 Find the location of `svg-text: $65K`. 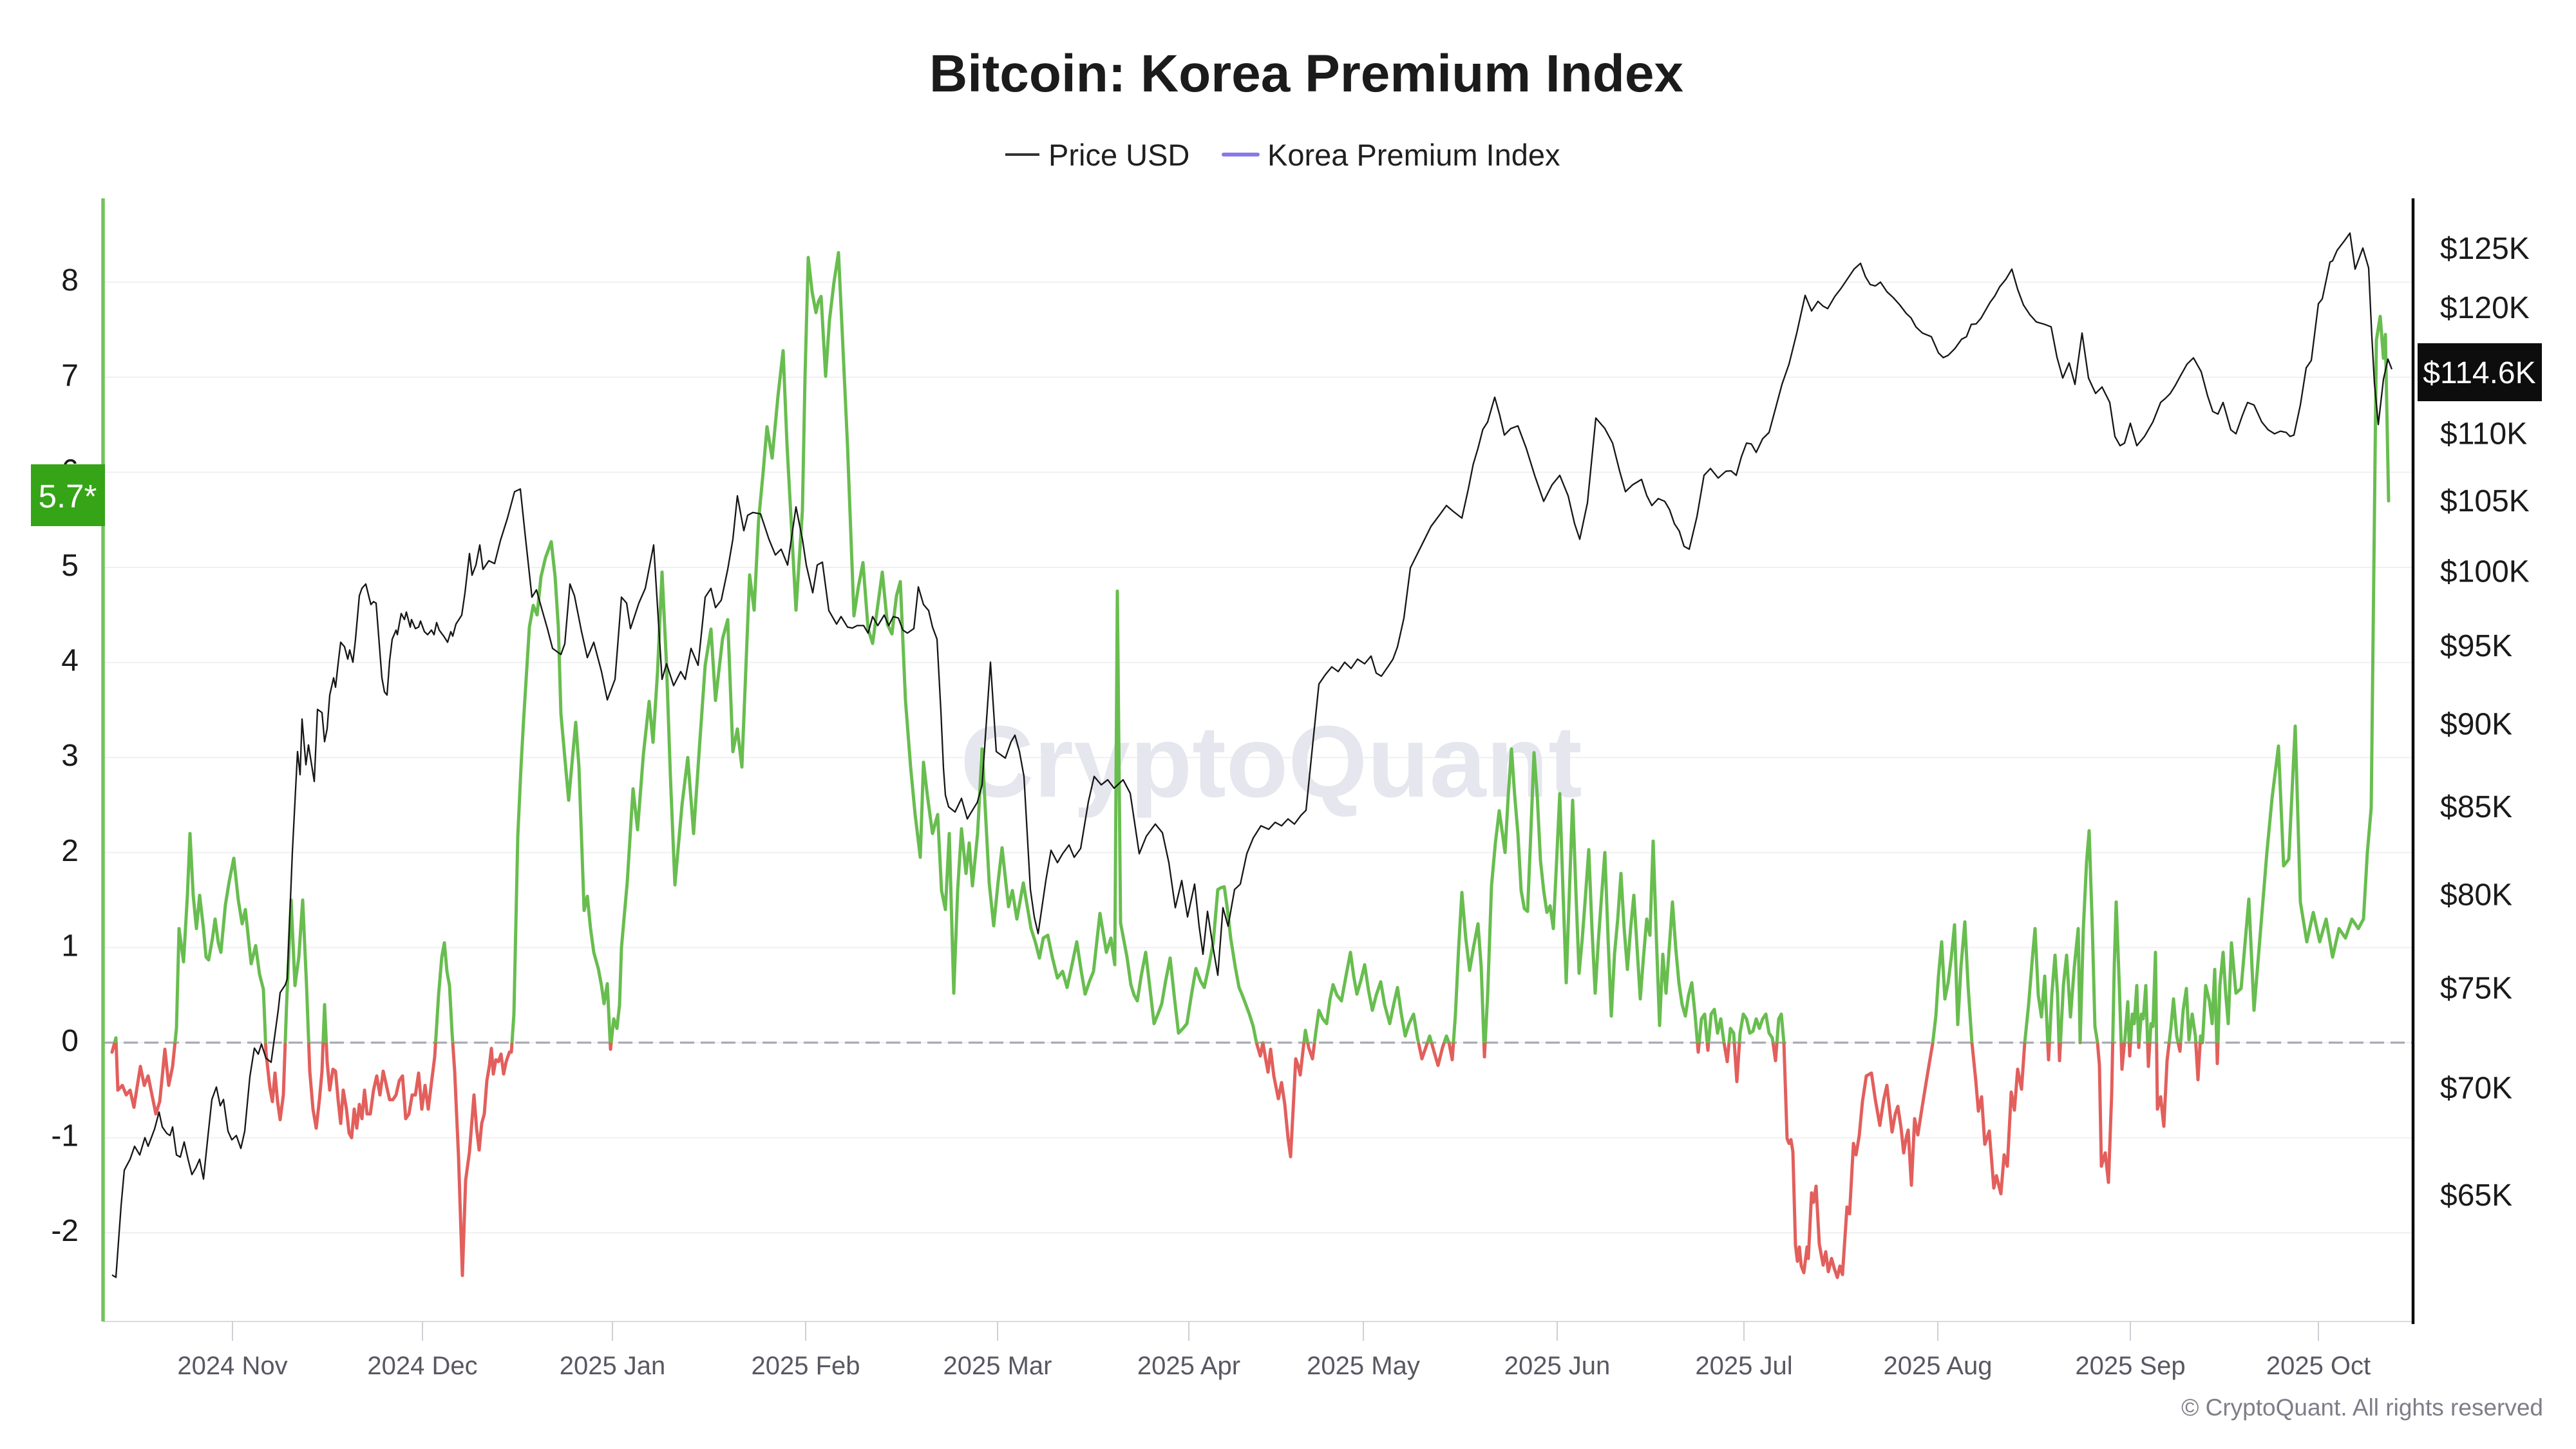

svg-text: $65K is located at coordinates (2476, 1196).